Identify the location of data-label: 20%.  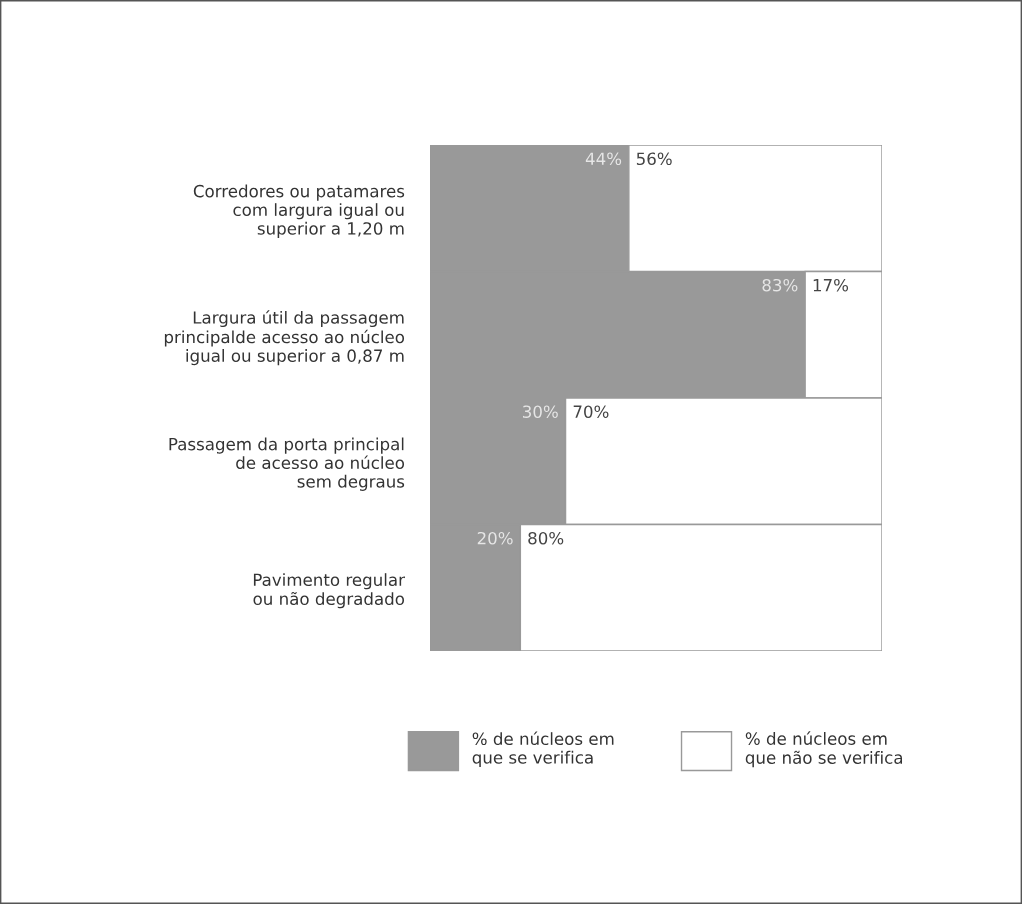
(495, 538).